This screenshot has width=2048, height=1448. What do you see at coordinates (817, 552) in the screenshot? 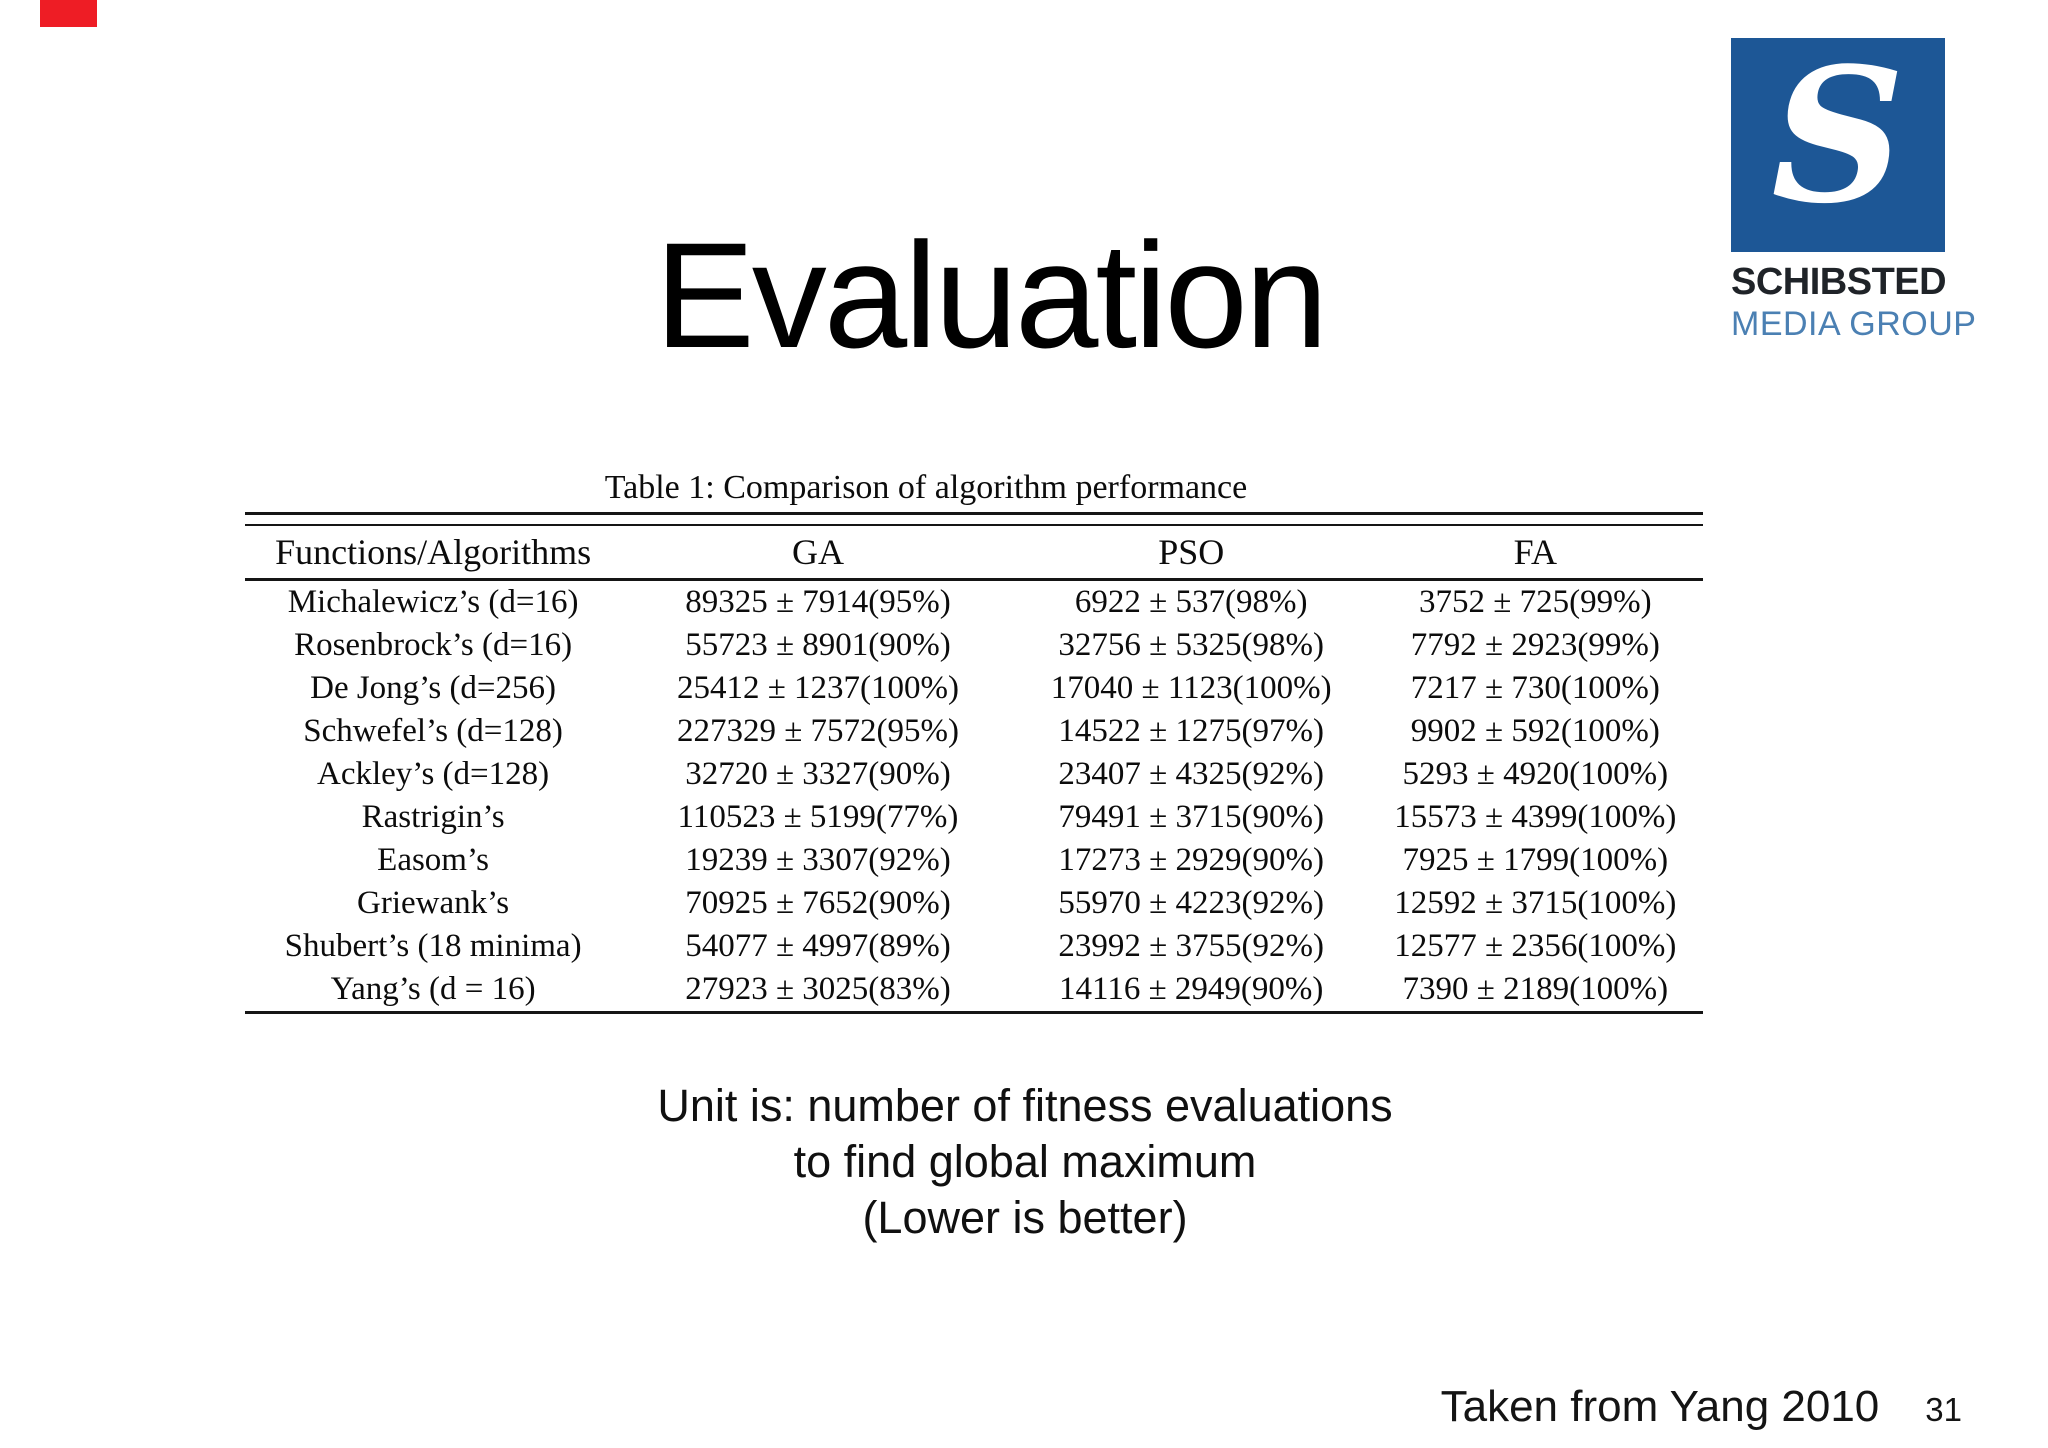
I see `column-header-ga: GA` at bounding box center [817, 552].